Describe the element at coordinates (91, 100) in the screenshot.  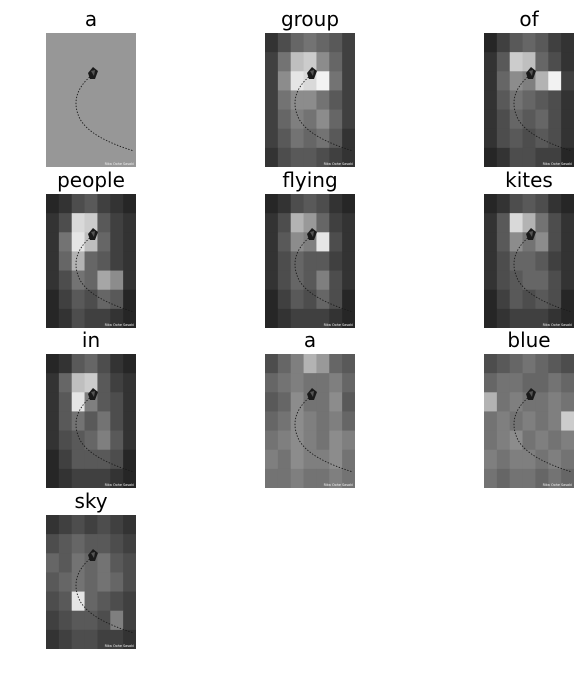
I see `kite-photo: Rika Oohe Sasaki` at that location.